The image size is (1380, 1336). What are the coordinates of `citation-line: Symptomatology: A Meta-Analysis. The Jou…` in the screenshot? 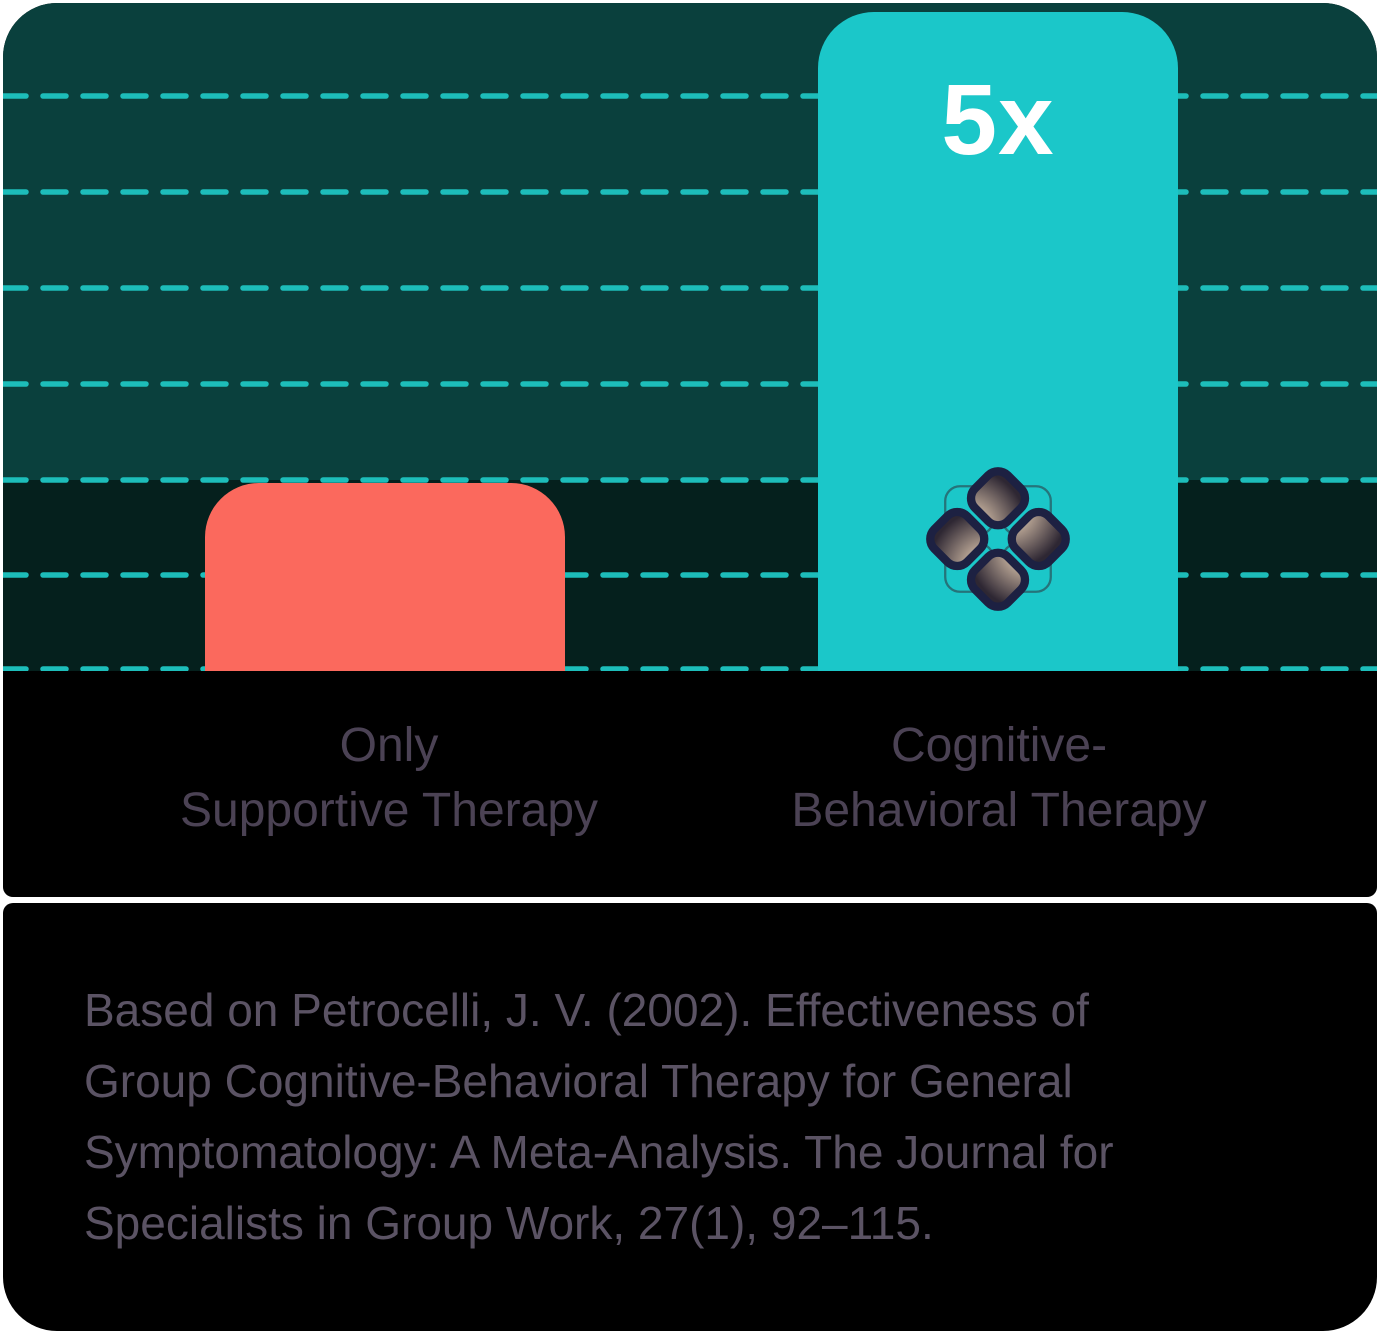 It's located at (599, 1152).